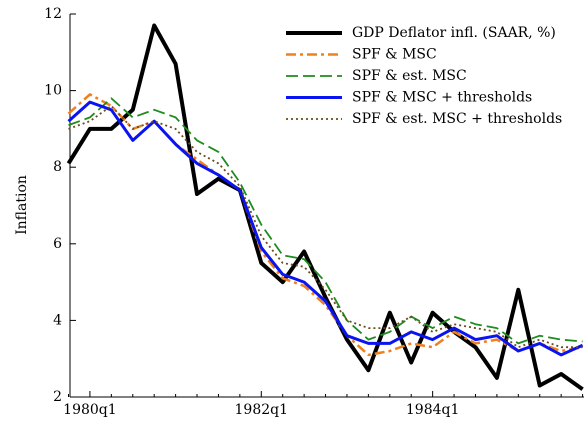 Image resolution: width=584 pixels, height=422 pixels. I want to click on legend-label: SPF & MSC + thresholds, so click(442, 98).